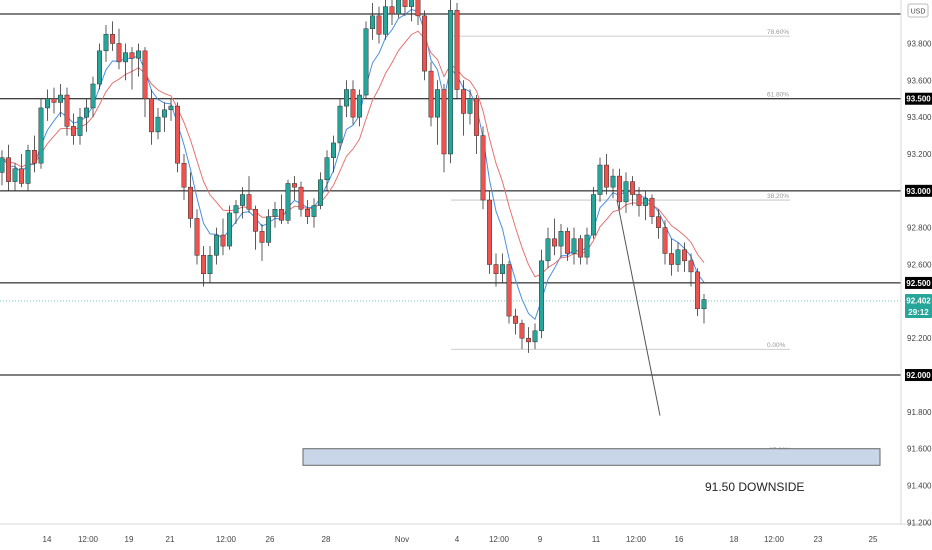  Describe the element at coordinates (596, 539) in the screenshot. I see `x-tick-label: 11` at that location.